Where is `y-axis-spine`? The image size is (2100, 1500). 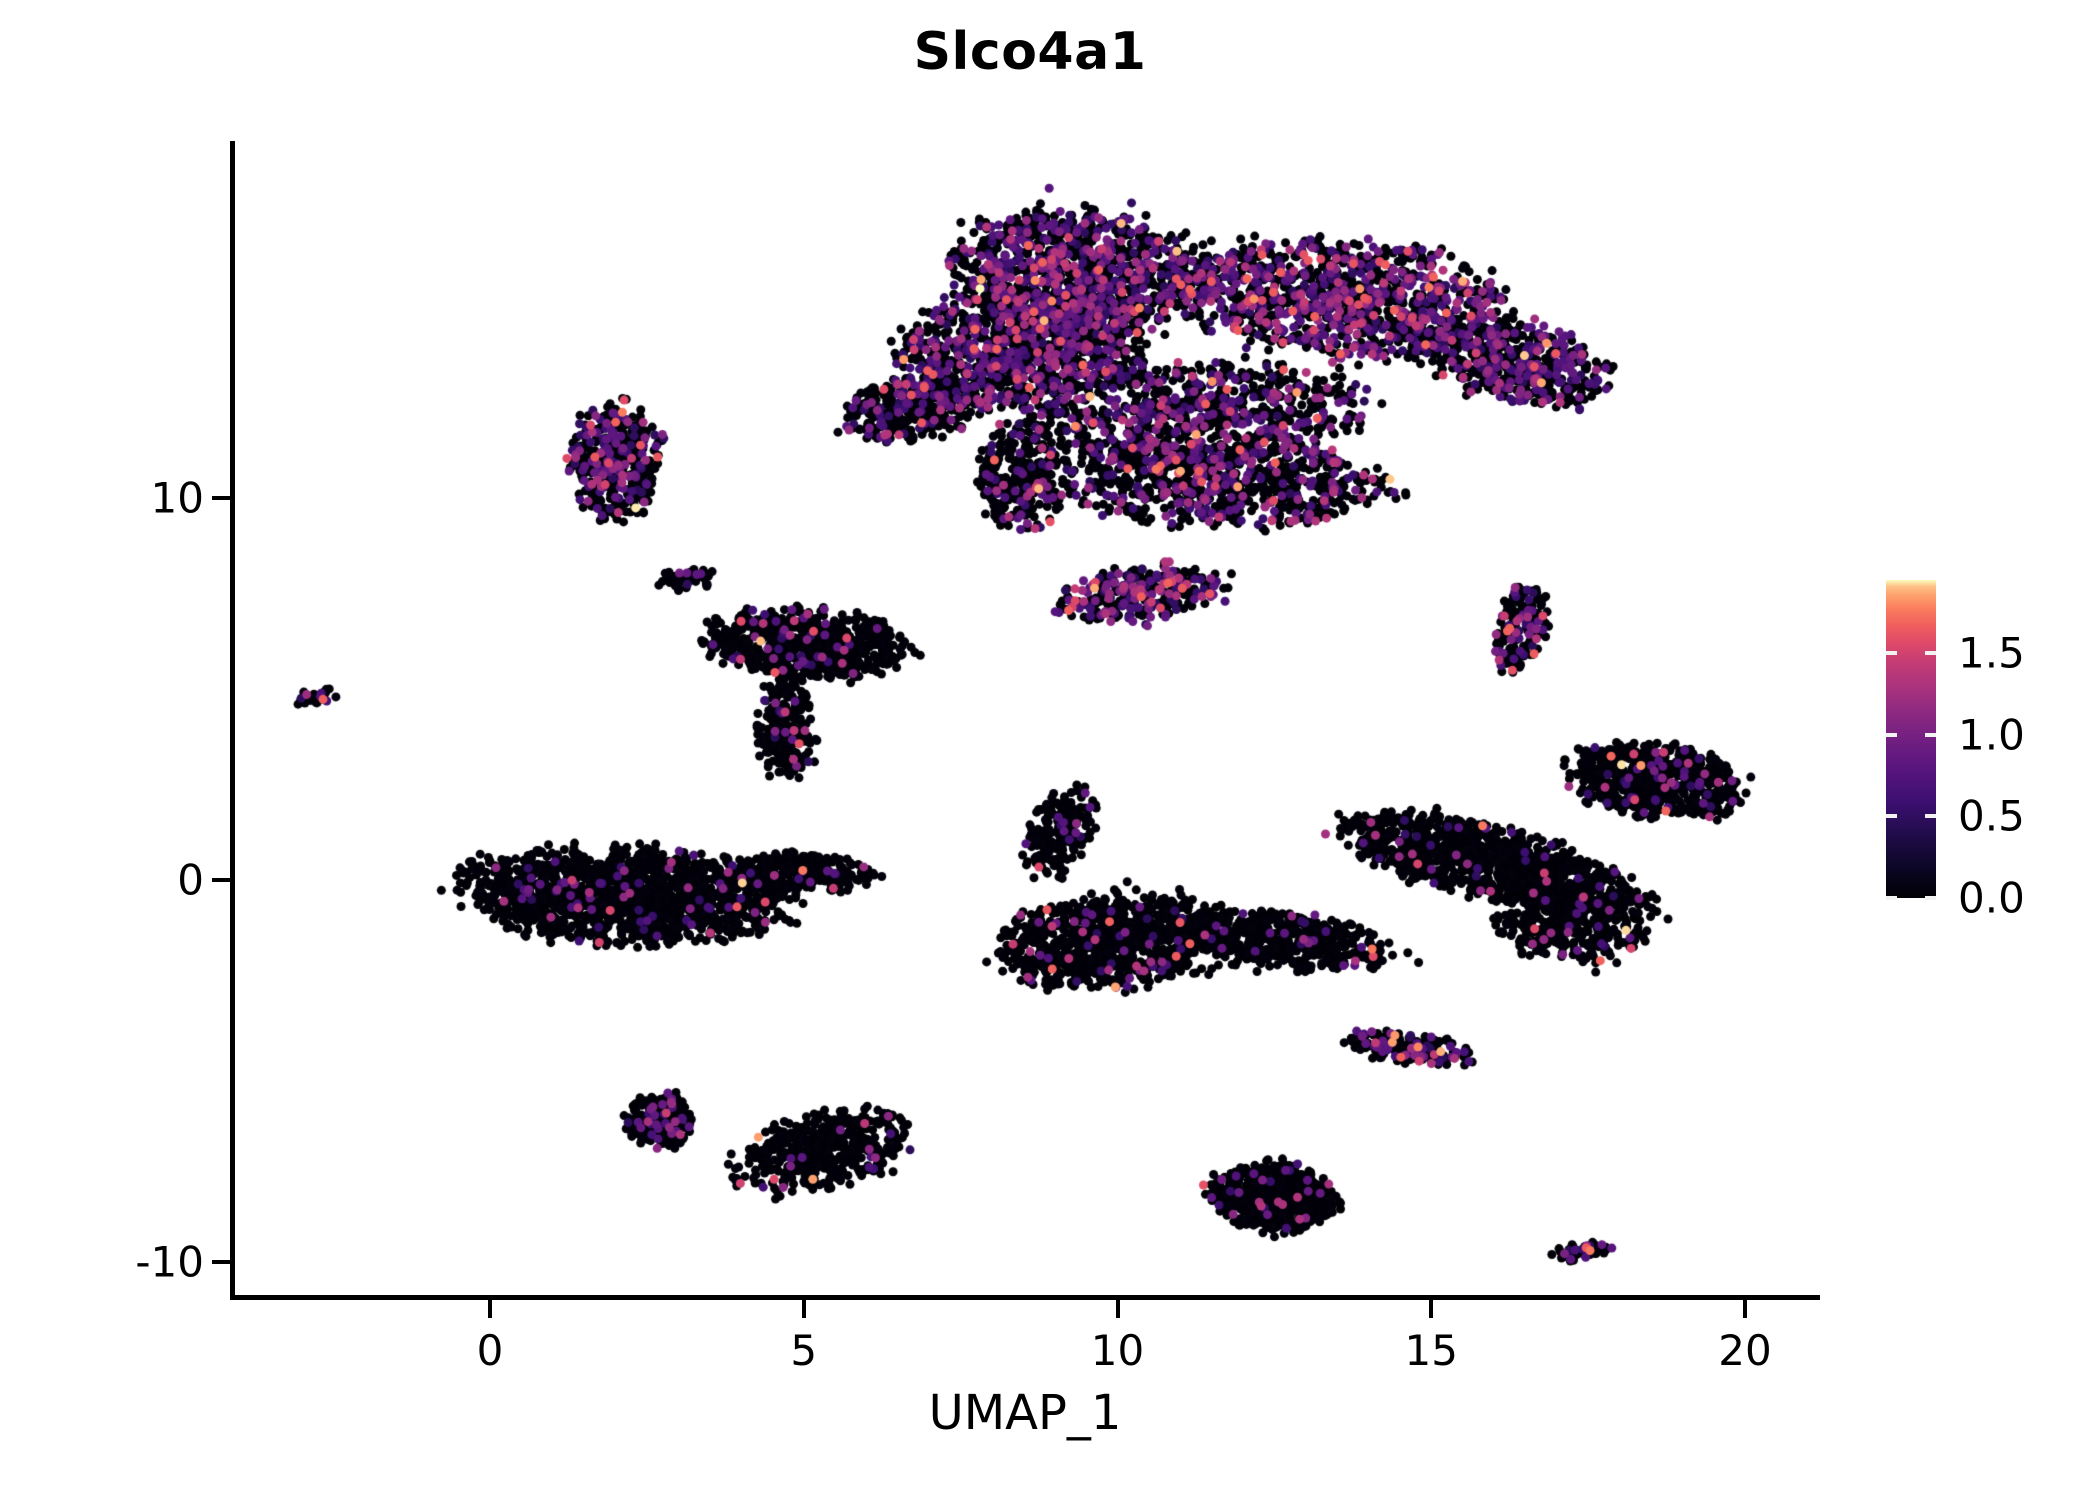 y-axis-spine is located at coordinates (232, 720).